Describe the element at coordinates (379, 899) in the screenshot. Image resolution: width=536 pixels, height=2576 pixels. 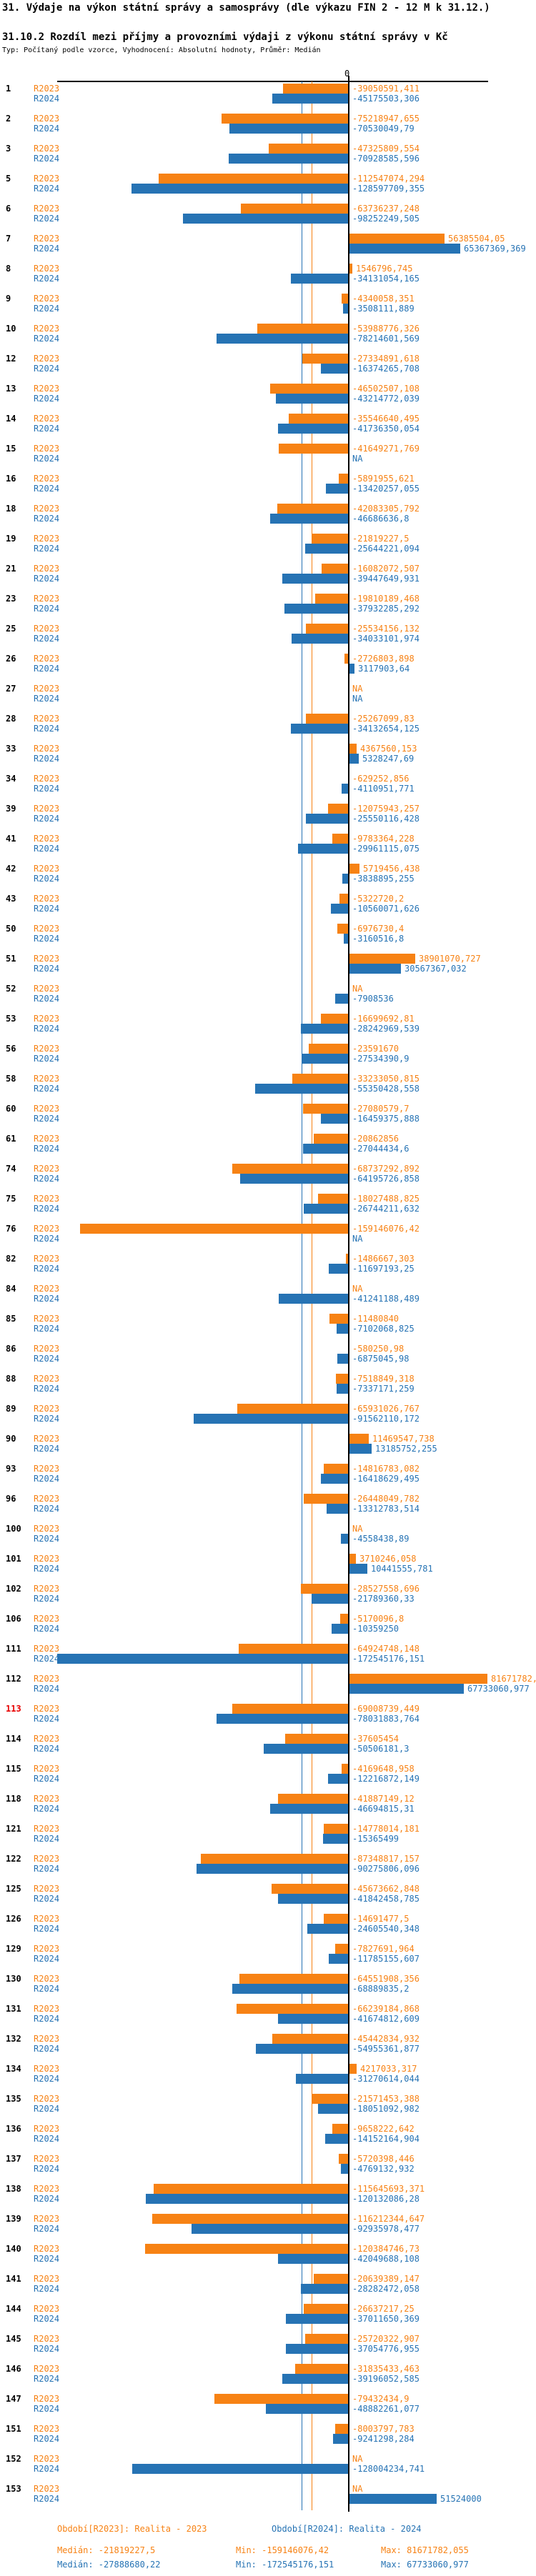
I see `value-label-r2023: -5322720,2` at that location.